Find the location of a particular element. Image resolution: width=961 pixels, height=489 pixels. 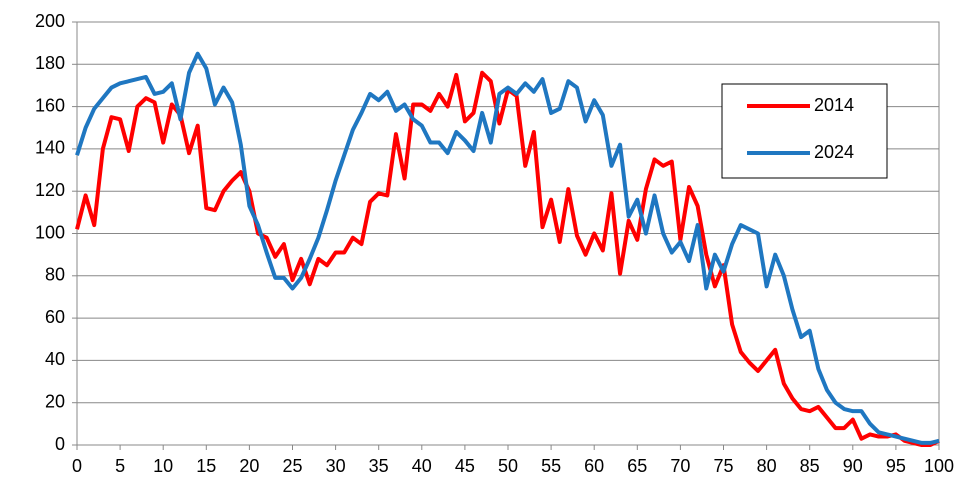

x-tick-label: 25 is located at coordinates (292, 466).